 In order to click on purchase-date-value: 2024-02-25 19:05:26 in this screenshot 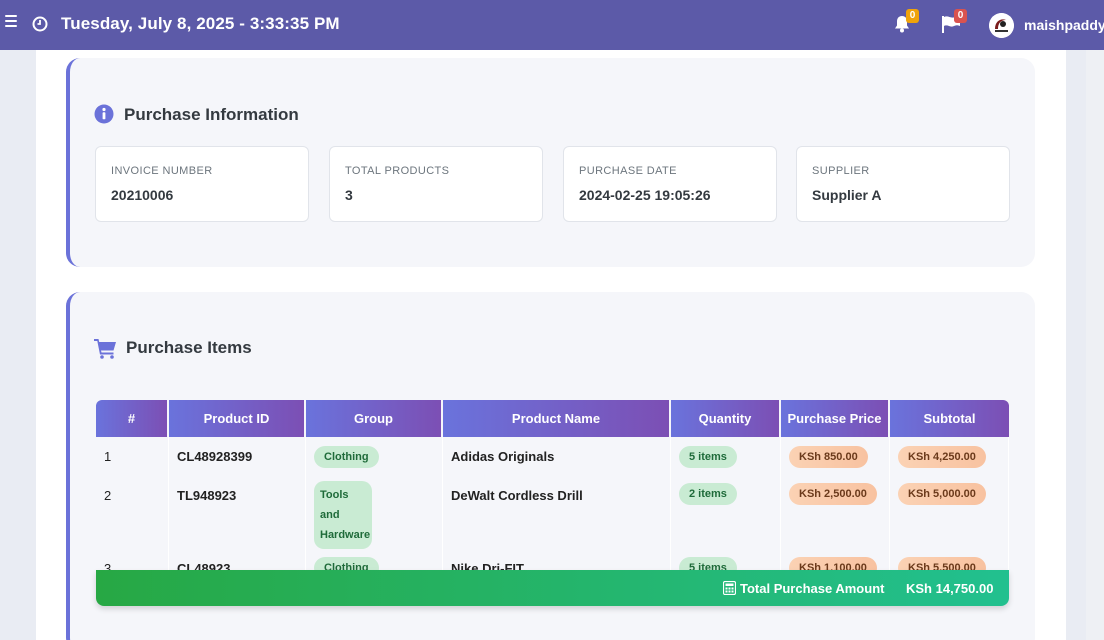, I will do `click(645, 195)`.